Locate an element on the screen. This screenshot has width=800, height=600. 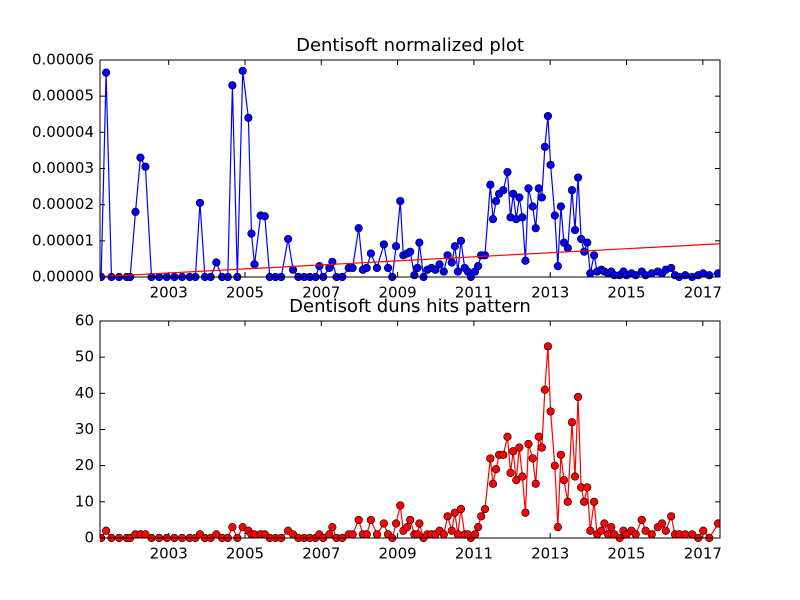
y-tick-label: 10 is located at coordinates (84, 501).